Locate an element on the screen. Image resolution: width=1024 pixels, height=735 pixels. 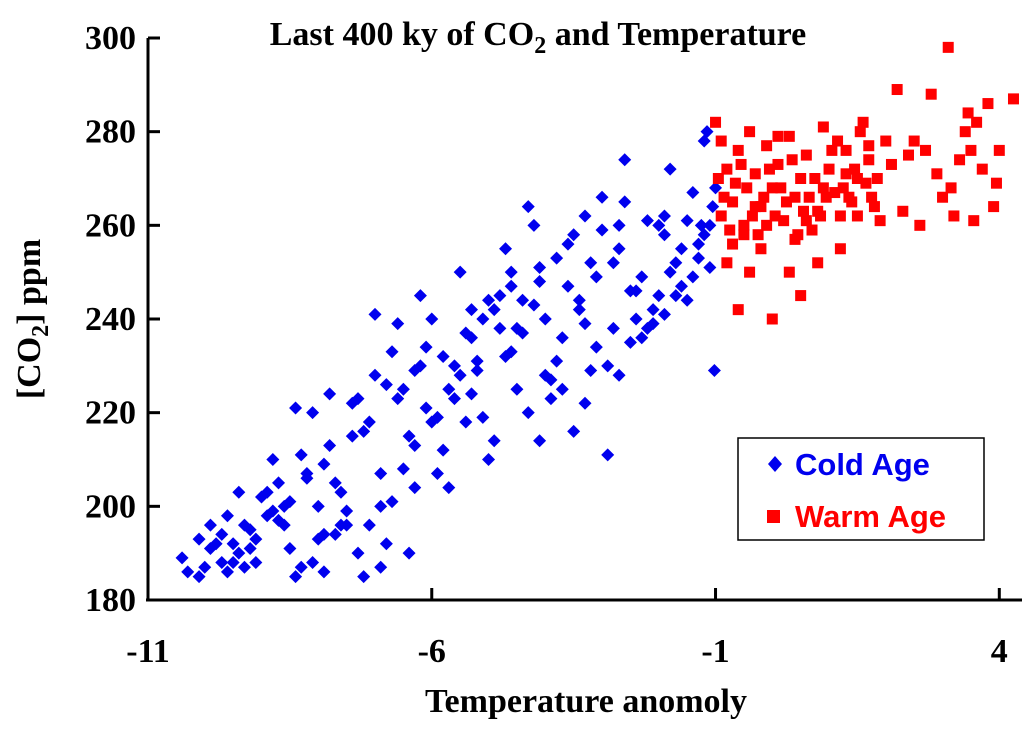
x-axis-label: Temperature anomoly is located at coordinates (586, 701).